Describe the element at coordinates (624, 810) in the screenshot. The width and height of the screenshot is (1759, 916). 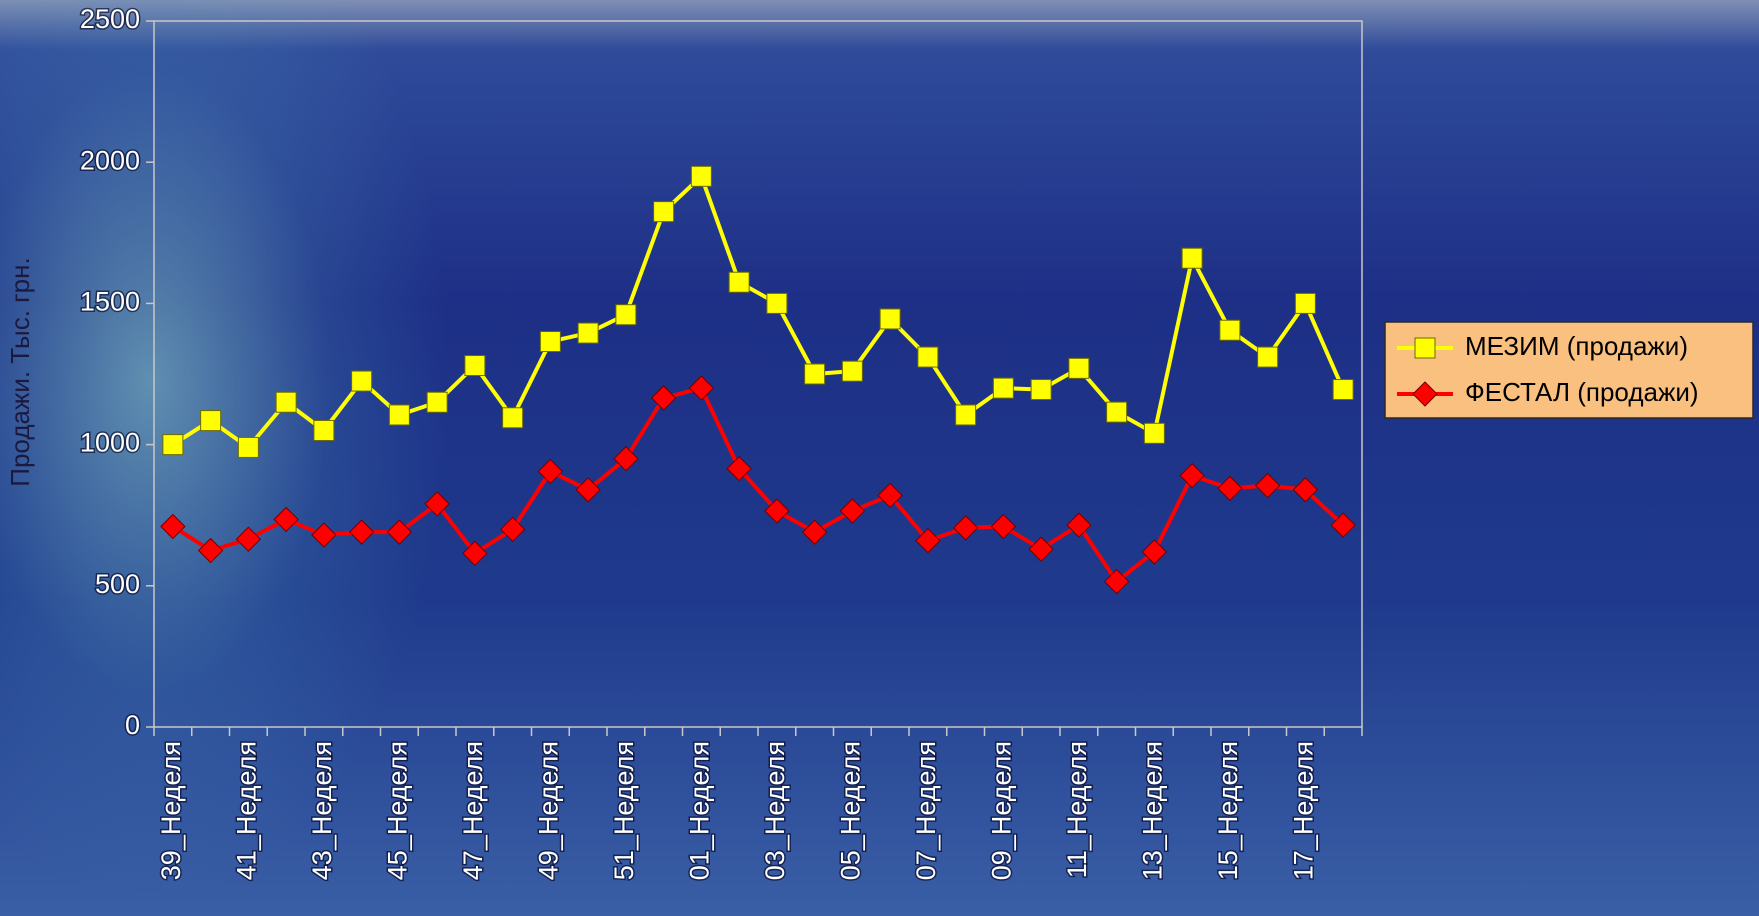
I see `x-tick-label: 51_Неделя` at that location.